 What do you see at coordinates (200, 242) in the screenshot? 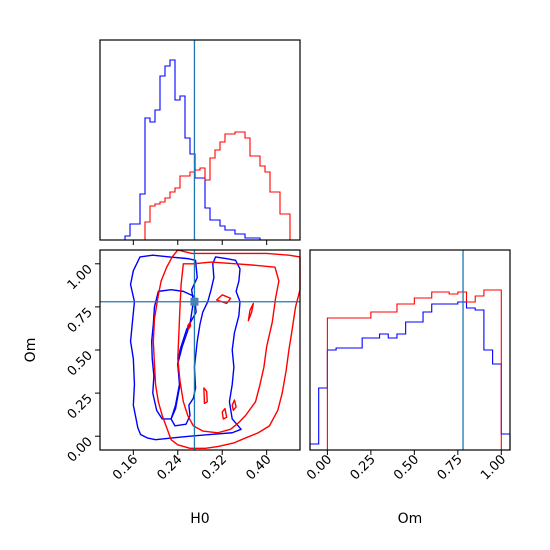
I see `hist-H0-xticks` at bounding box center [200, 242].